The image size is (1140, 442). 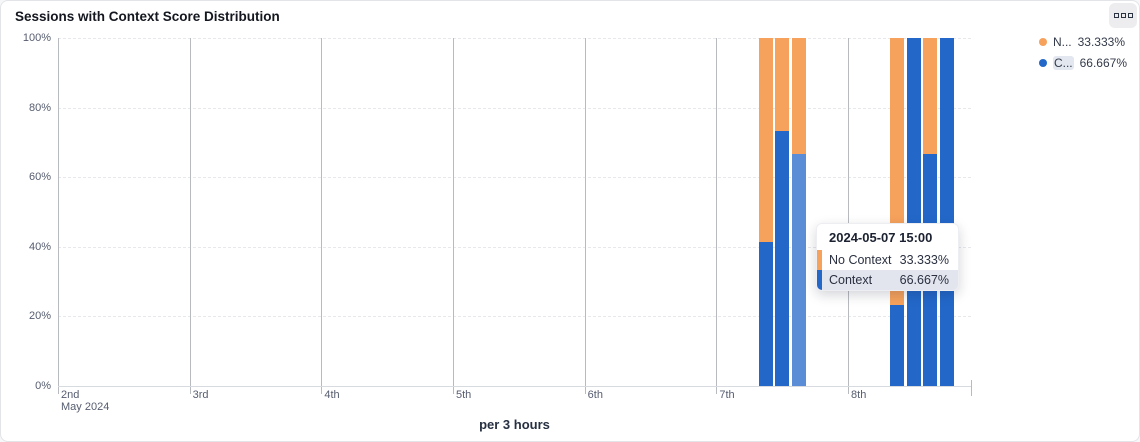 I want to click on tooltip-row-label: Context, so click(x=851, y=280).